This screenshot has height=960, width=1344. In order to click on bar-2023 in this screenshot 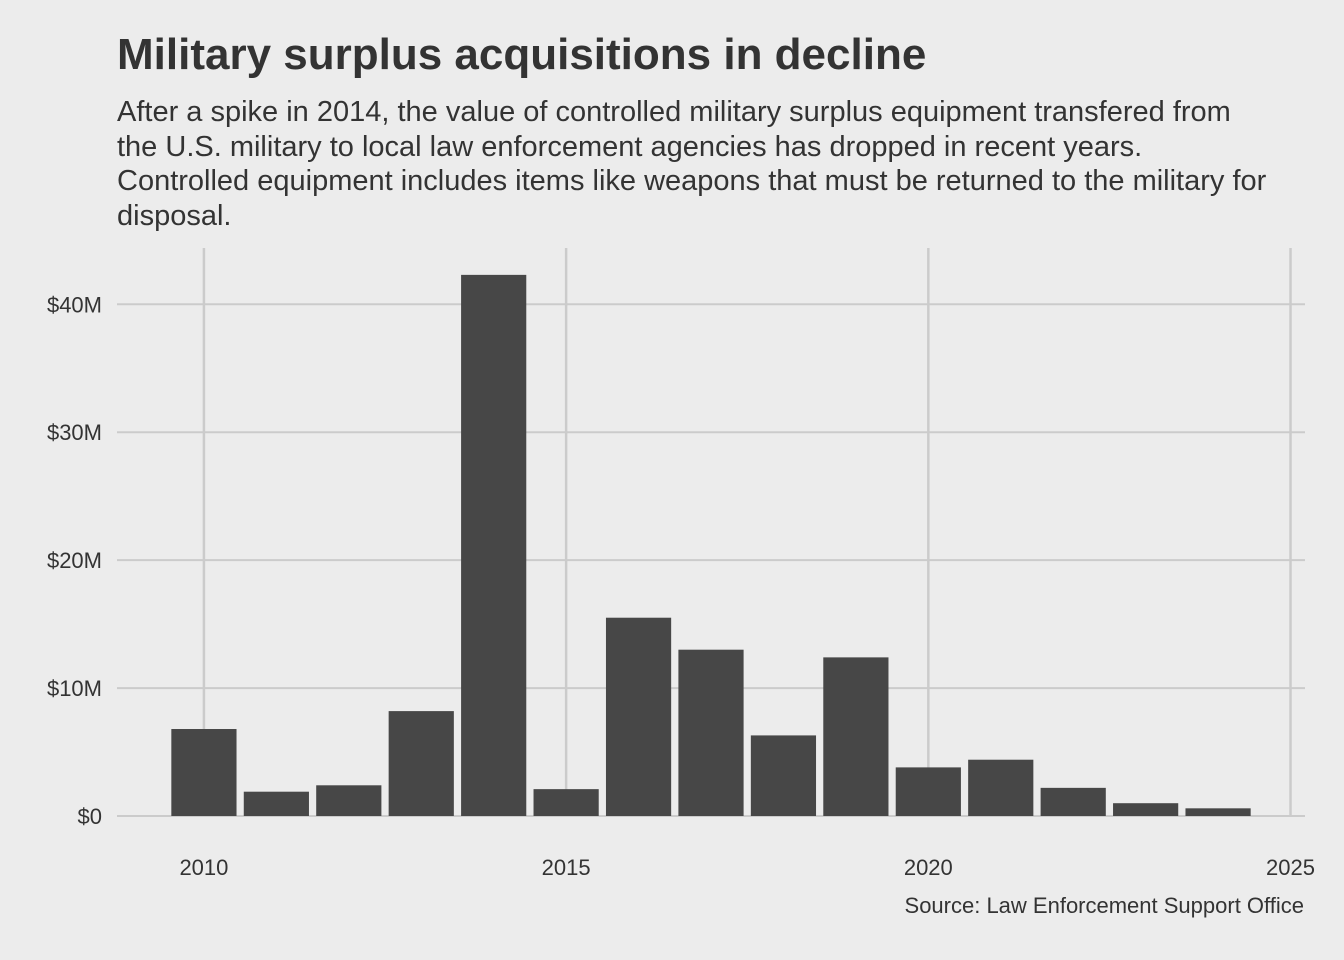, I will do `click(1146, 809)`.